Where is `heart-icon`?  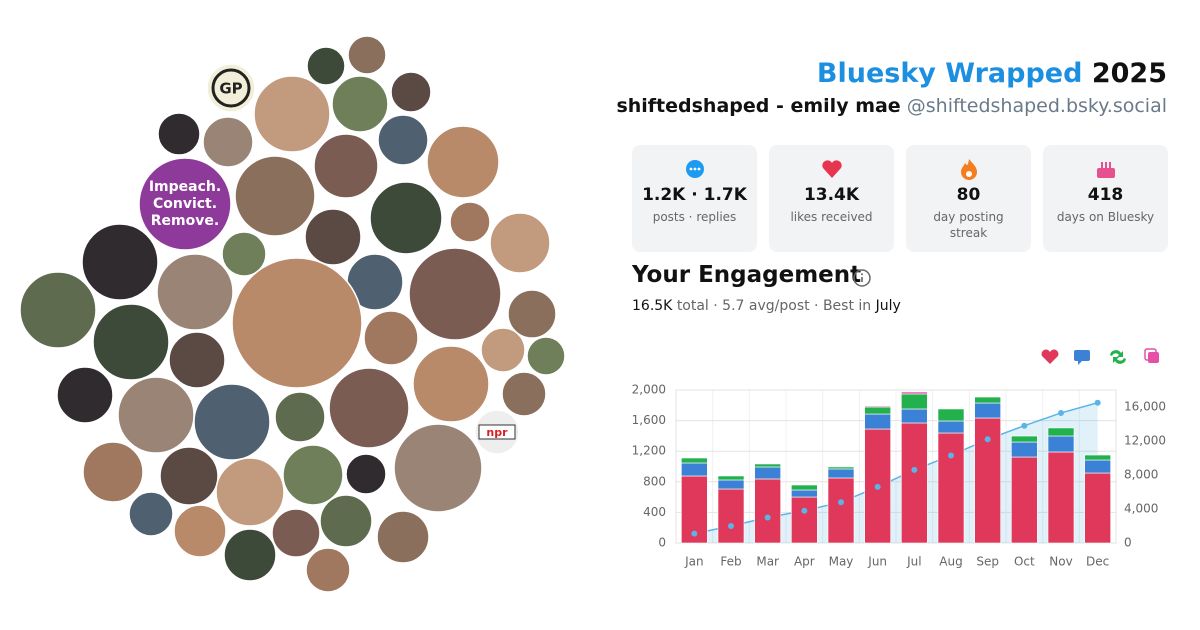
heart-icon is located at coordinates (832, 169).